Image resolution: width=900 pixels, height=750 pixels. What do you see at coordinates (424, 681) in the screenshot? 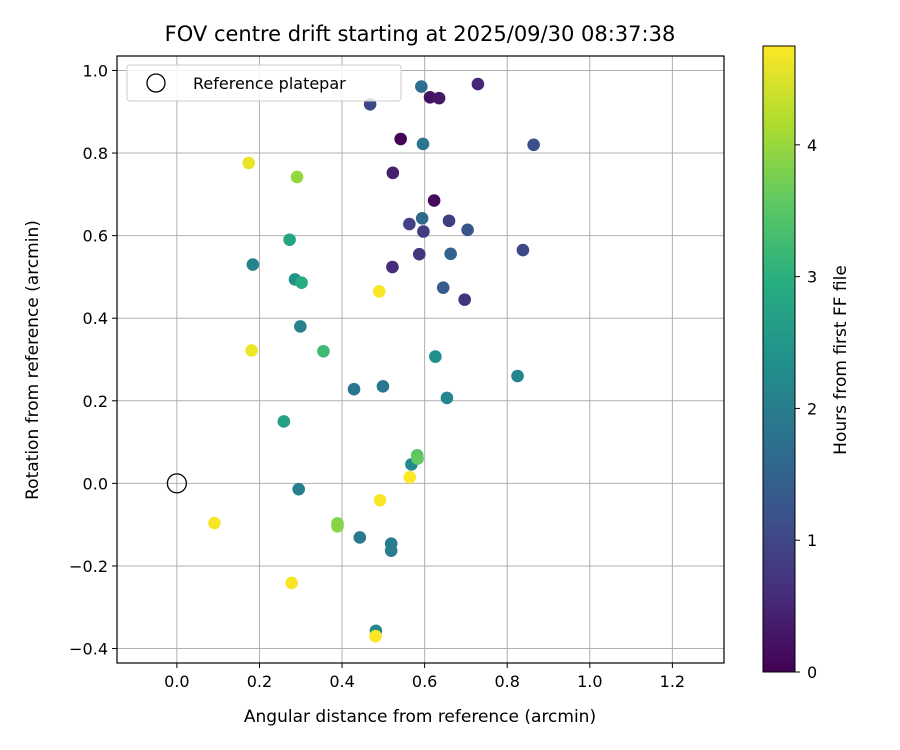
I see `x-tick-label: 0.6` at bounding box center [424, 681].